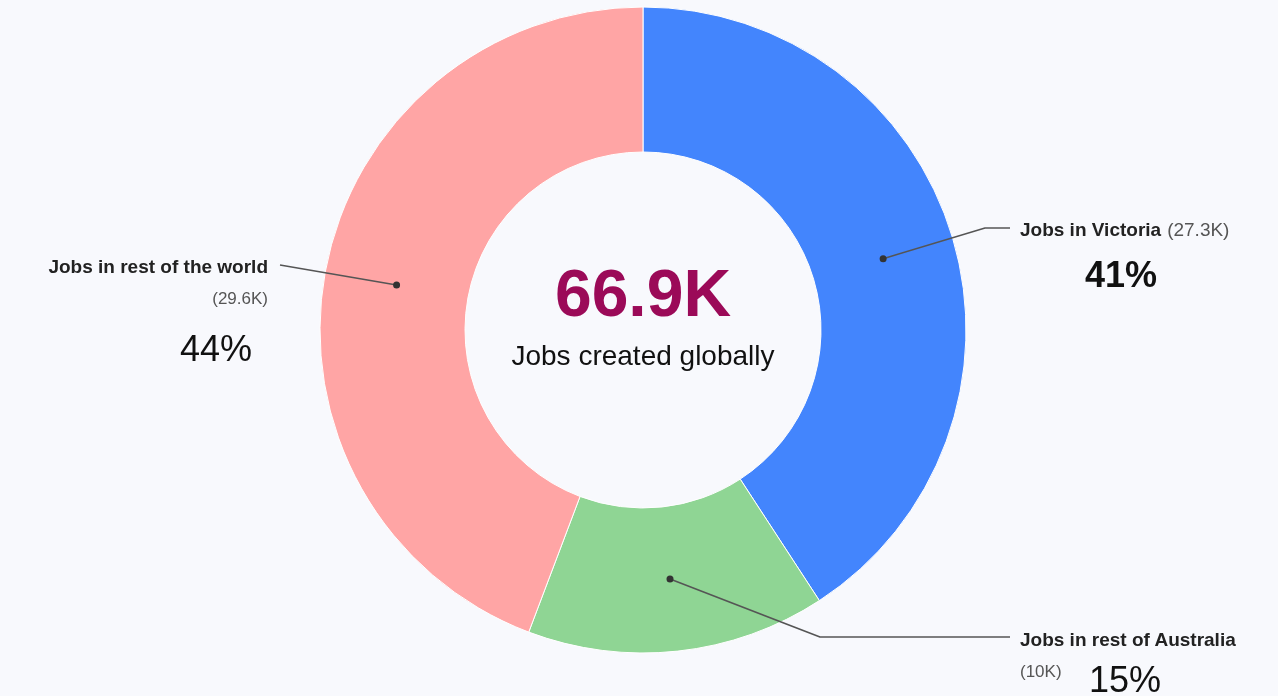 This screenshot has width=1278, height=696. What do you see at coordinates (1125, 677) in the screenshot?
I see `text: 15%` at bounding box center [1125, 677].